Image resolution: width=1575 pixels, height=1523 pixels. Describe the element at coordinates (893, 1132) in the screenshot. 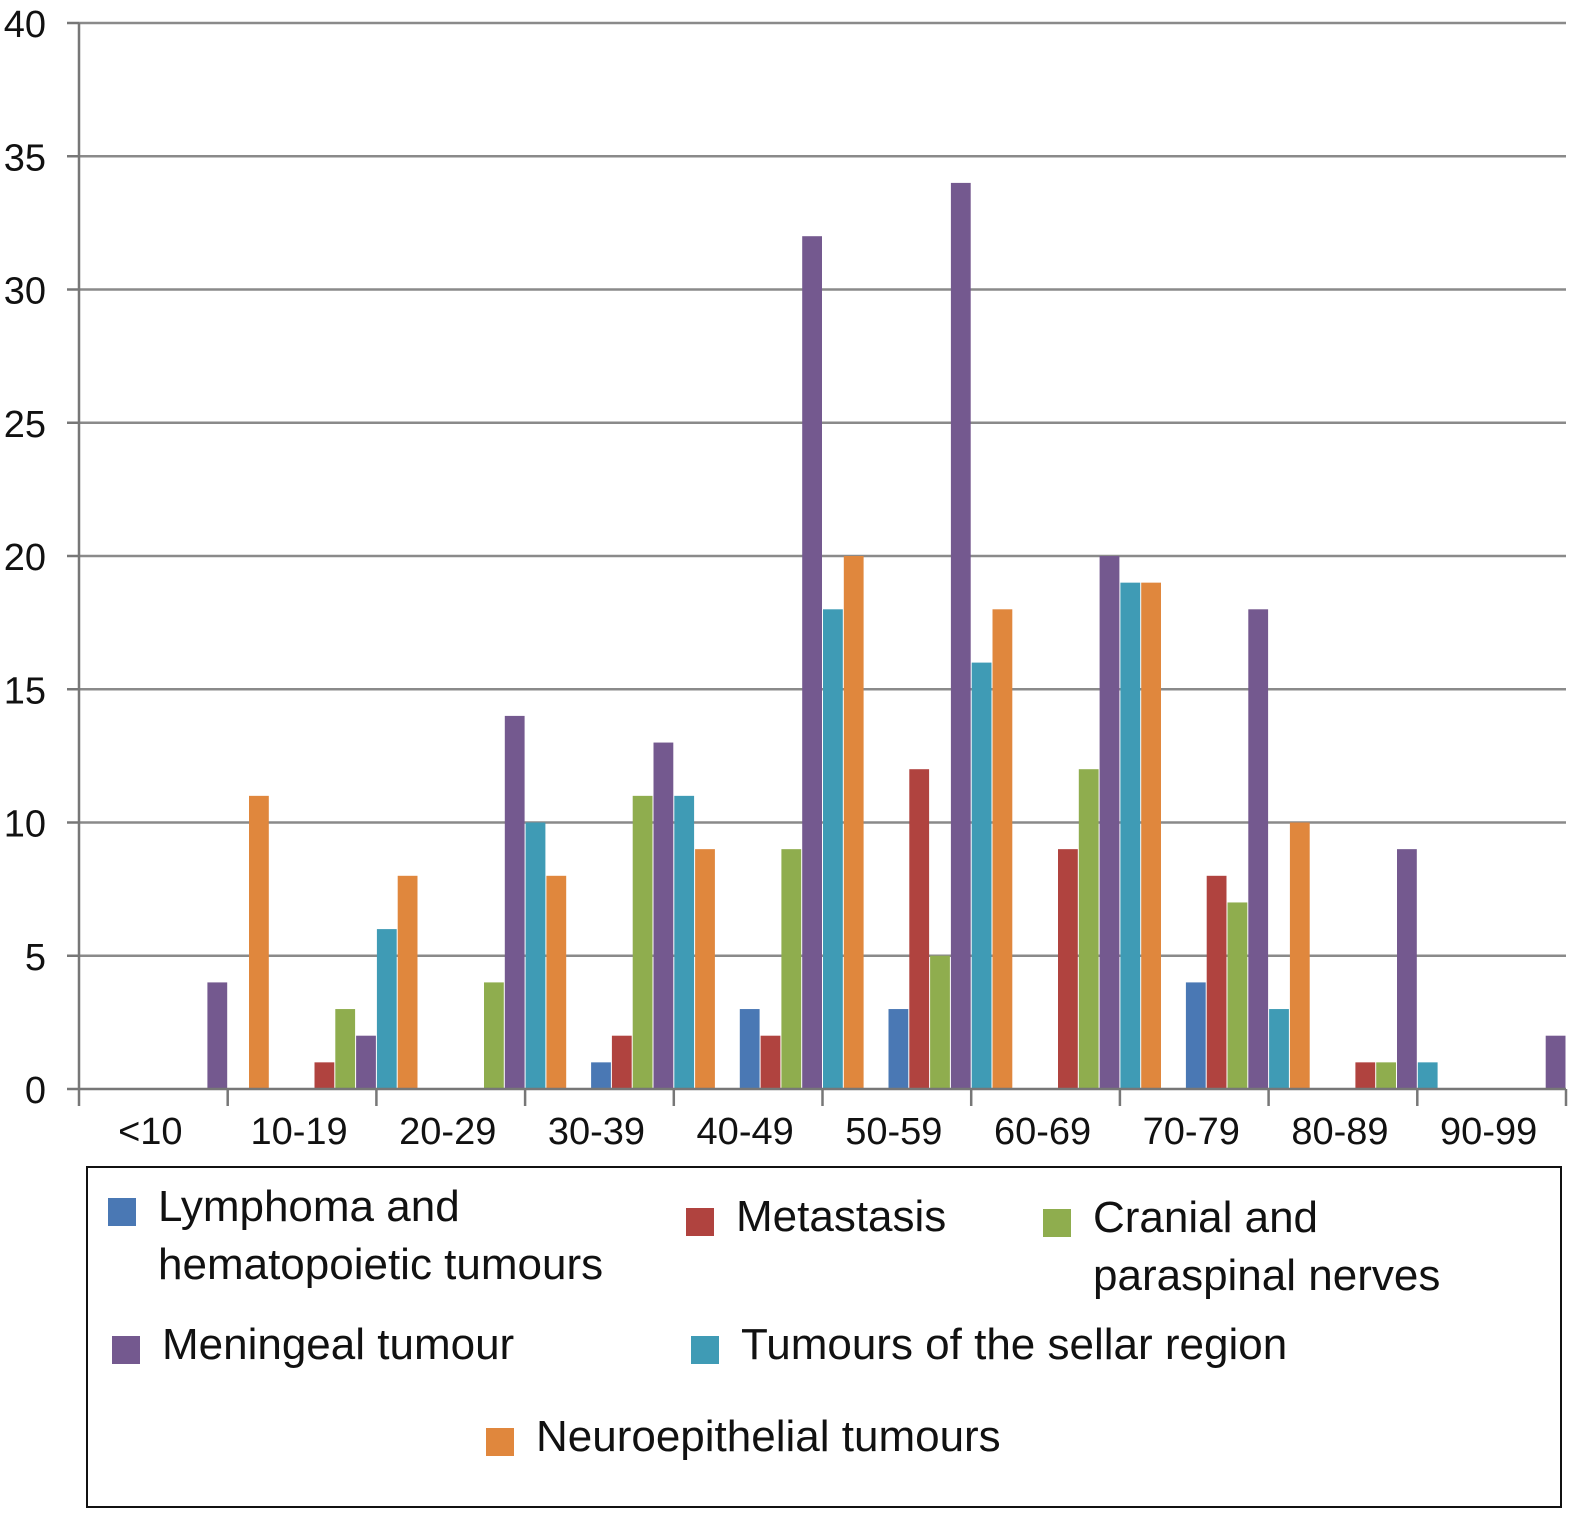

I see `x-tick-label-50-59: 50-59` at that location.